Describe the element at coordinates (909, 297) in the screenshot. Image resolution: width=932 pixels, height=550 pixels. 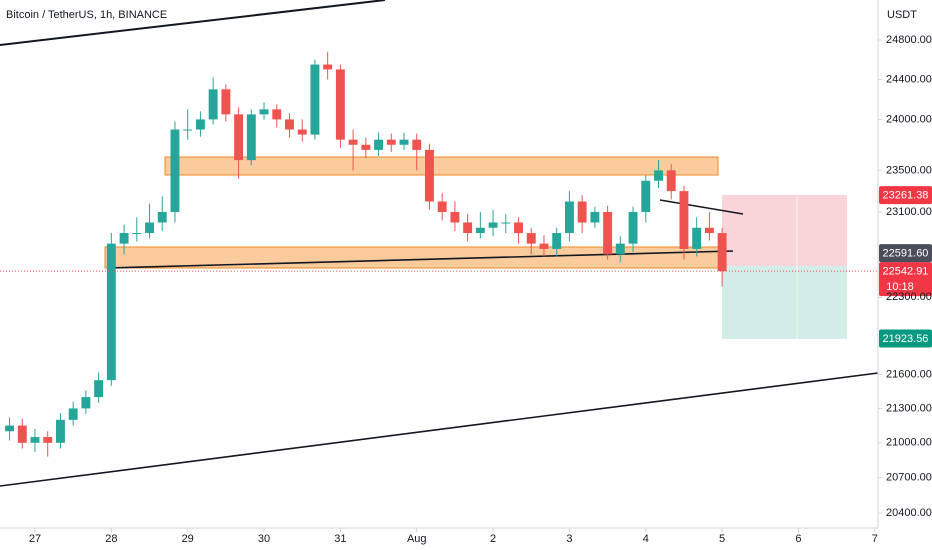
I see `y-tick-label: 22300.00` at that location.